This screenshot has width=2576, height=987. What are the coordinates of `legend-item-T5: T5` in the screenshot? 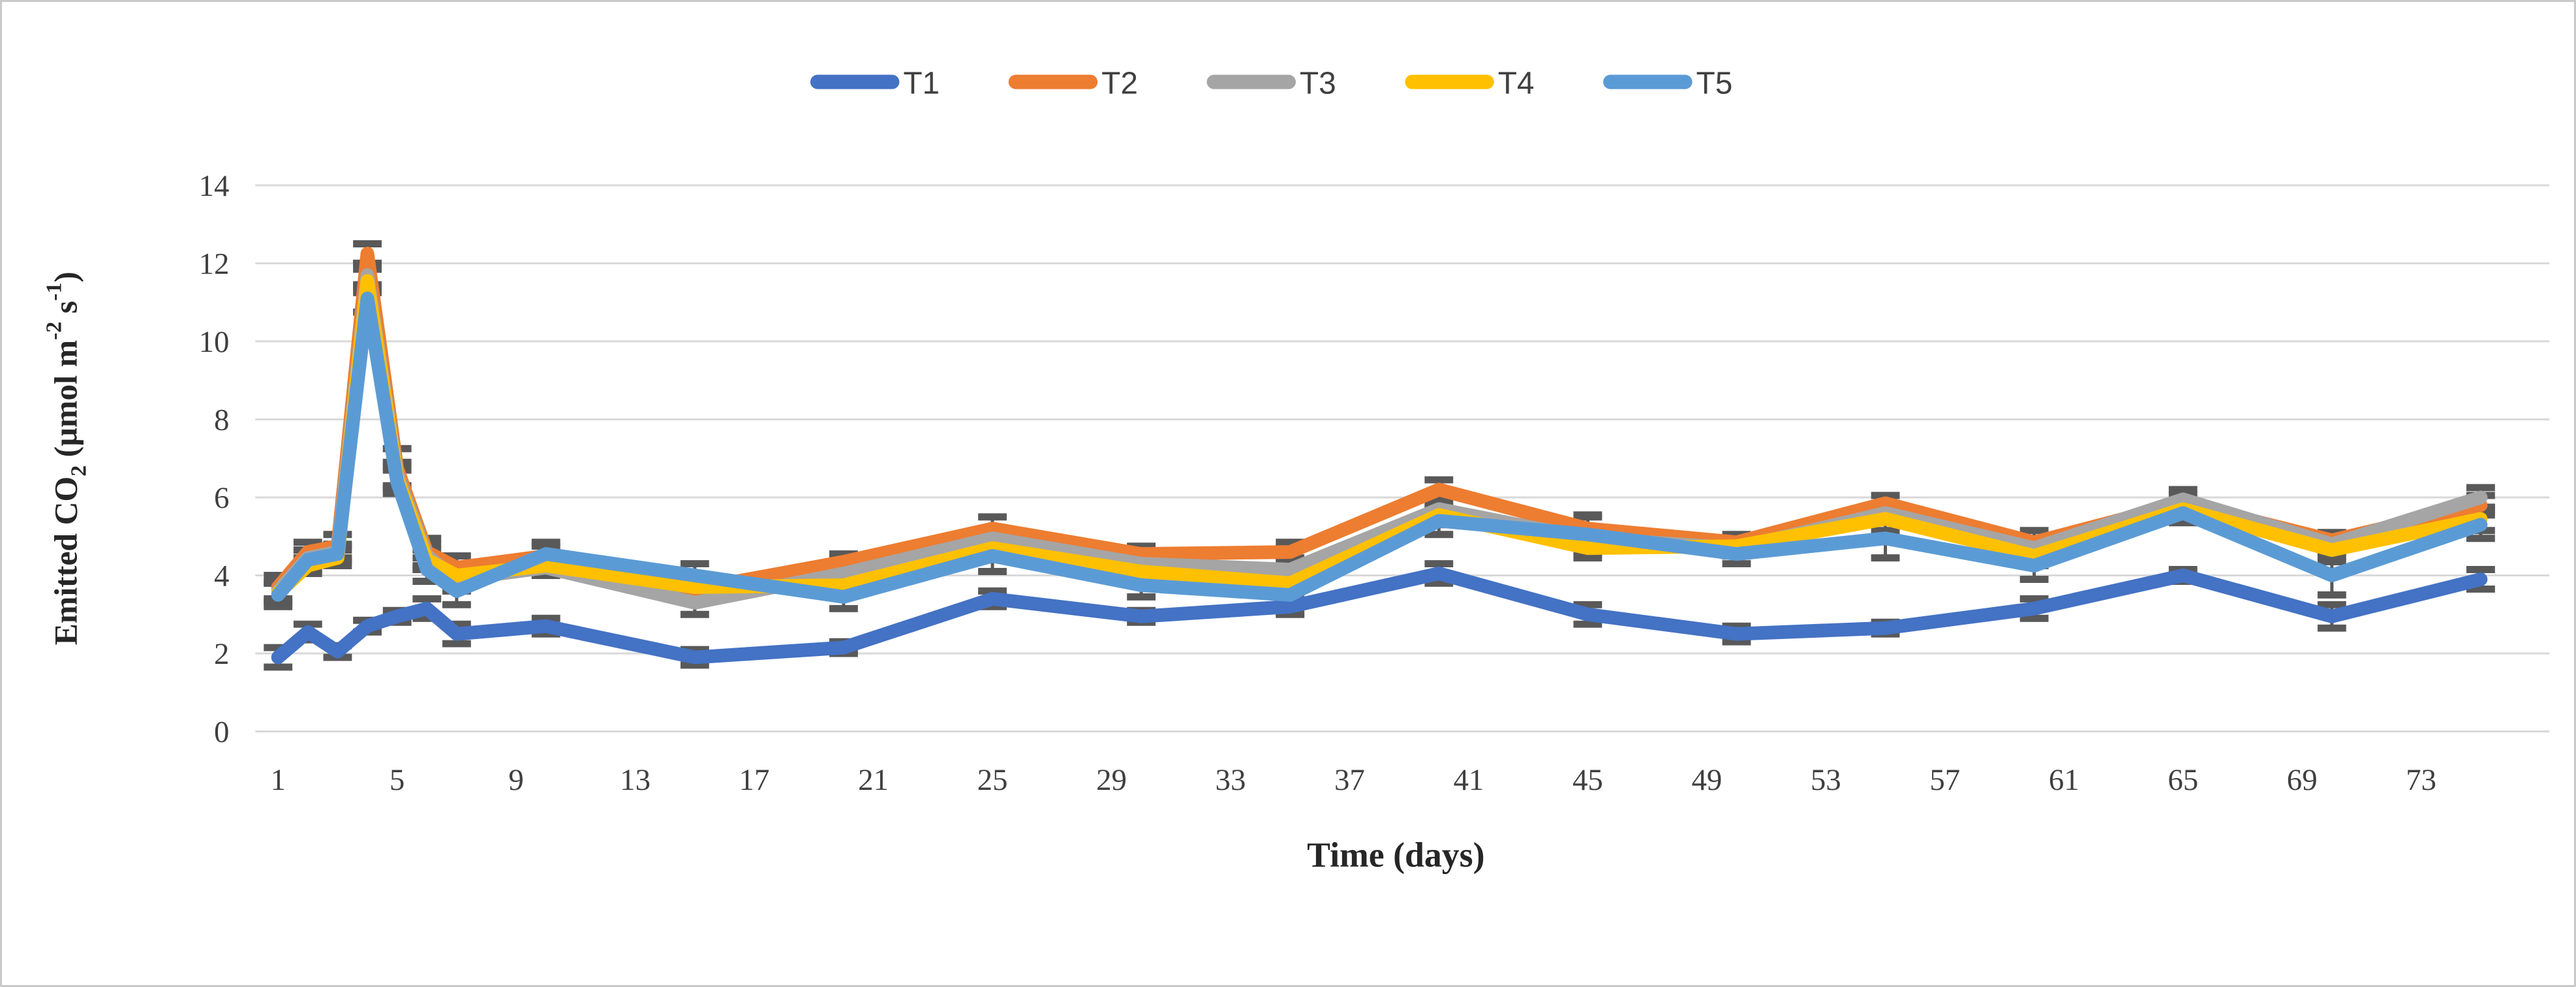 It's located at (1668, 83).